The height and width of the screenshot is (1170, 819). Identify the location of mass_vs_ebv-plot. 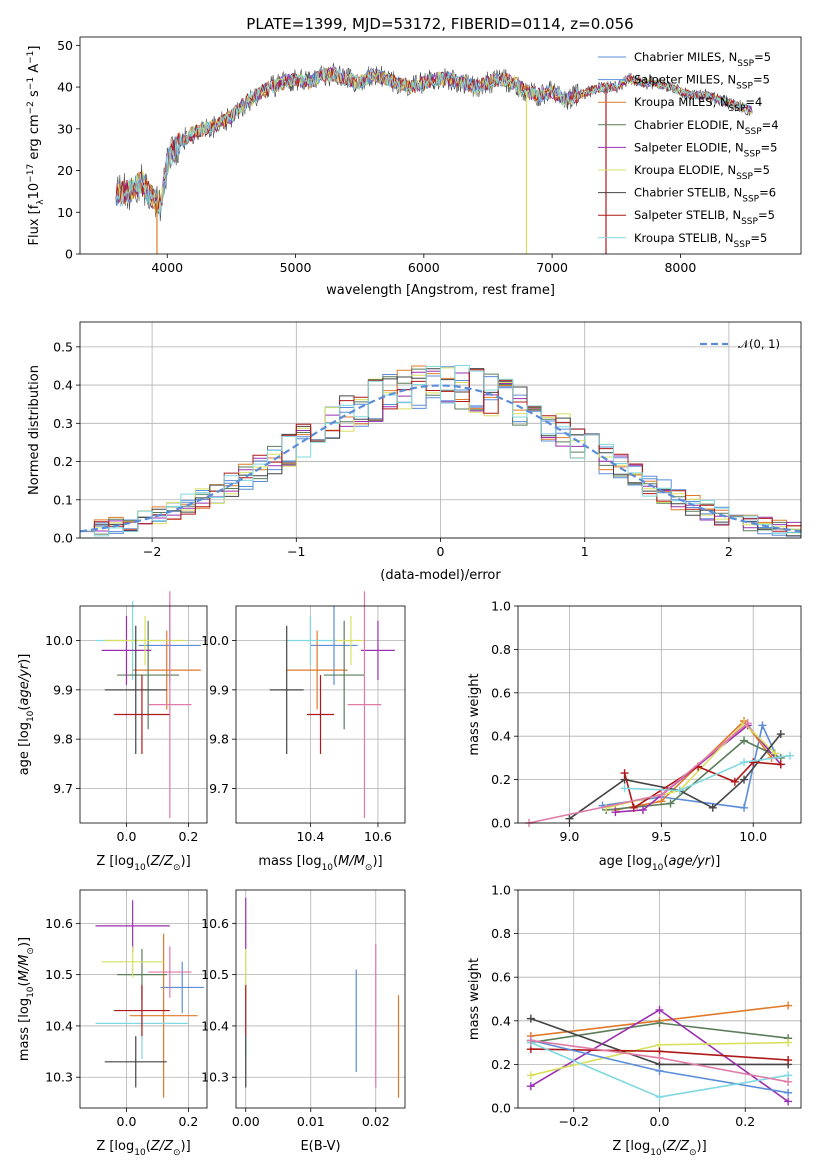
(322, 997).